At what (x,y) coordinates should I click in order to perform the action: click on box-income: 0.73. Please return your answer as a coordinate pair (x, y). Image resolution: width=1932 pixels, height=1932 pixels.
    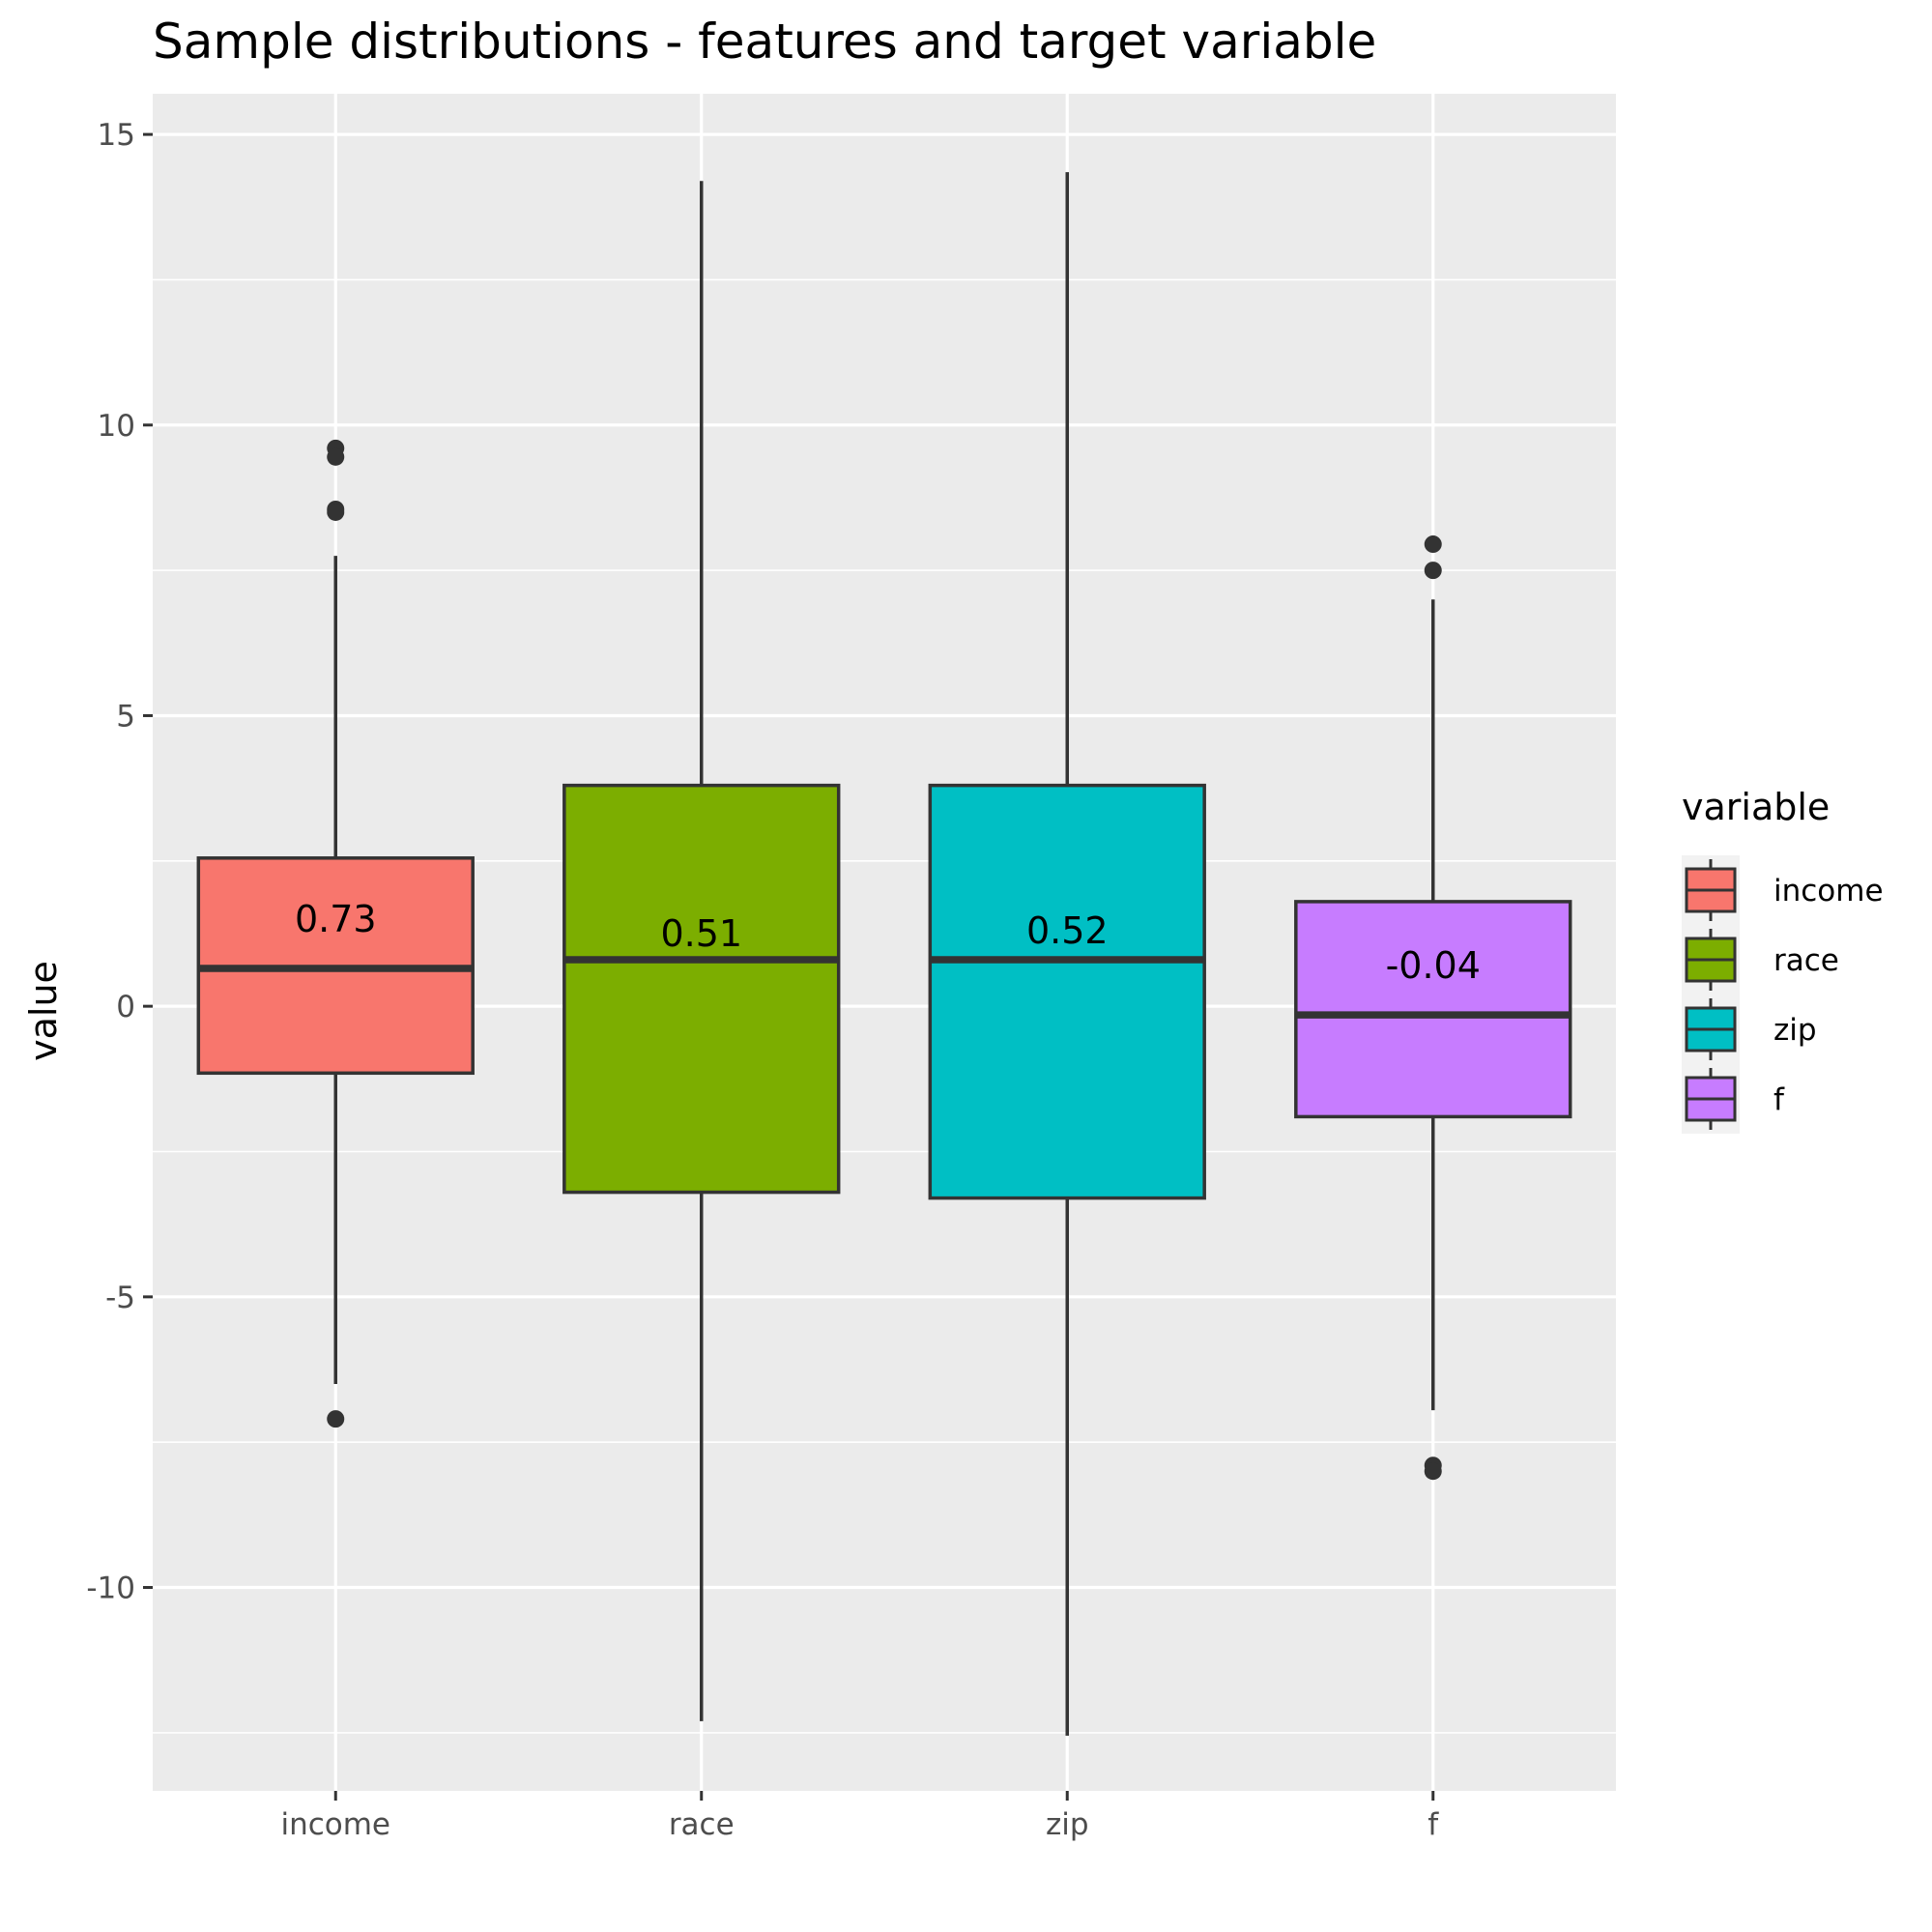
    Looking at the image, I should click on (335, 933).